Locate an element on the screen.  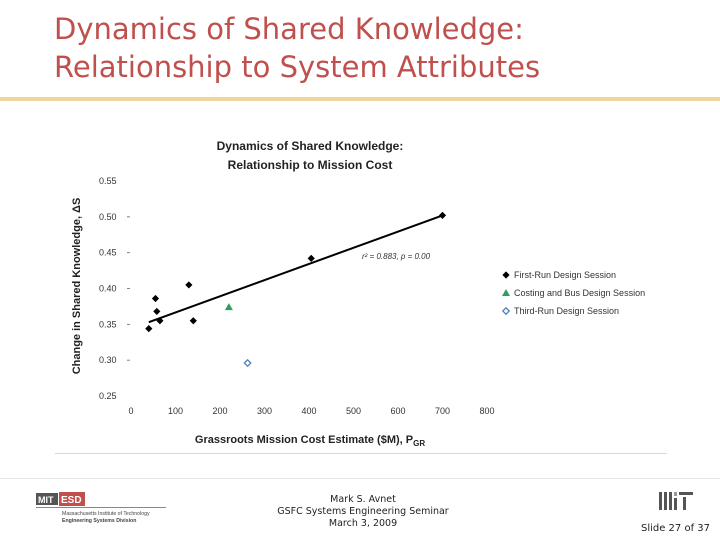
logo-line1: Massachusetts Institute of Technology is located at coordinates (106, 514).